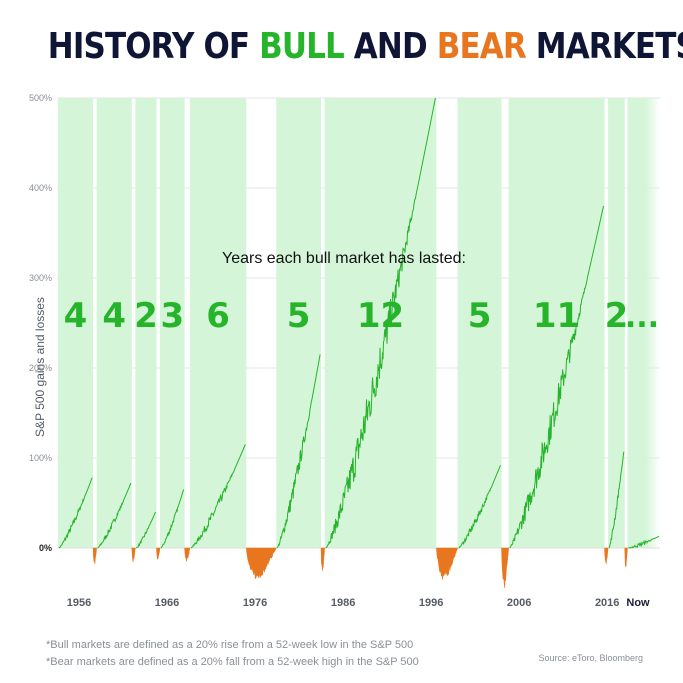  I want to click on title-part-2: AND, so click(390, 46).